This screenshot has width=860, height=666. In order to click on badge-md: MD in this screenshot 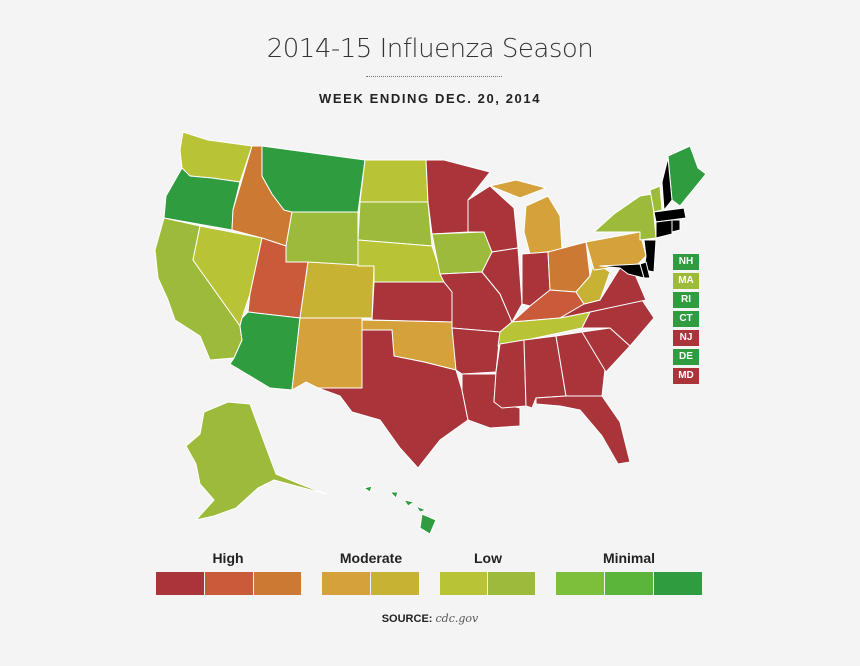, I will do `click(686, 376)`.